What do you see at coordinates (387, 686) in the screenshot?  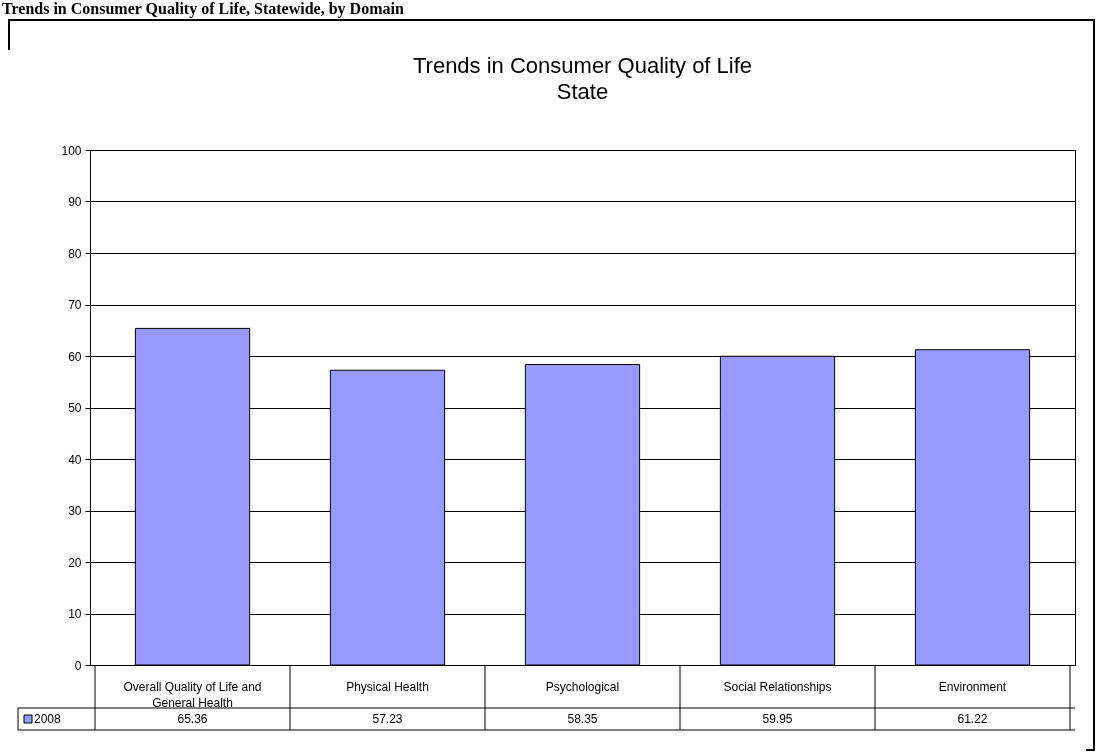 I see `x-tick-label: Physical Health` at bounding box center [387, 686].